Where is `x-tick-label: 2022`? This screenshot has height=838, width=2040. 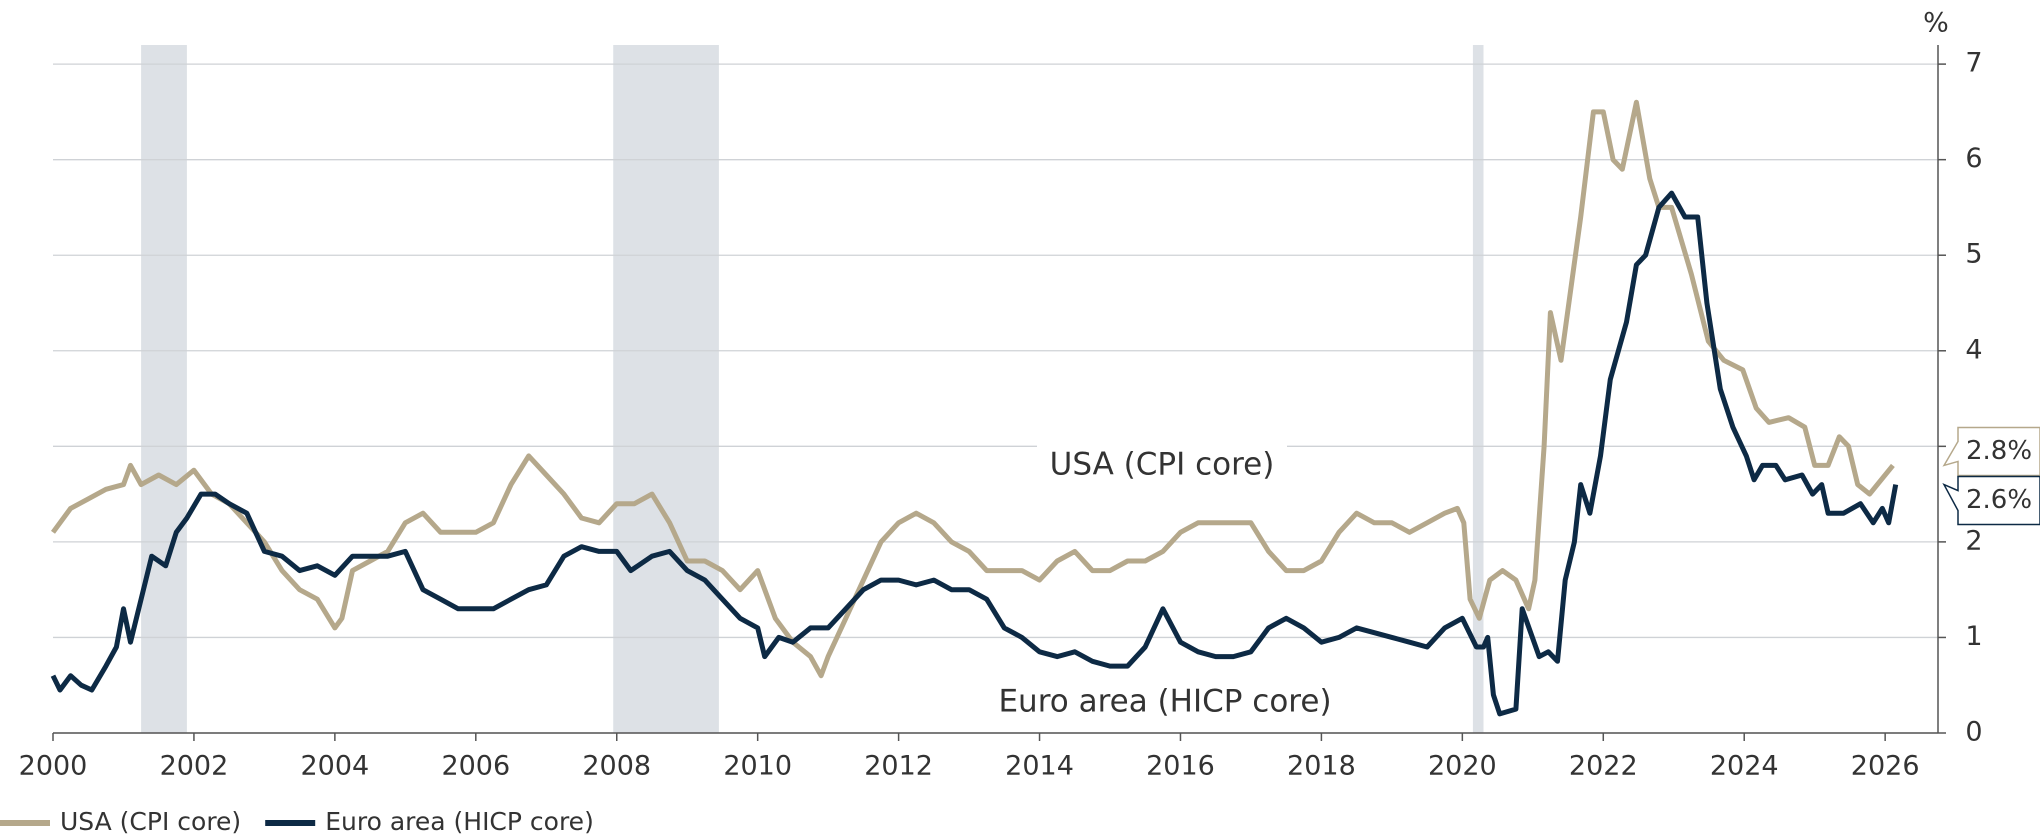
x-tick-label: 2022 is located at coordinates (1603, 766).